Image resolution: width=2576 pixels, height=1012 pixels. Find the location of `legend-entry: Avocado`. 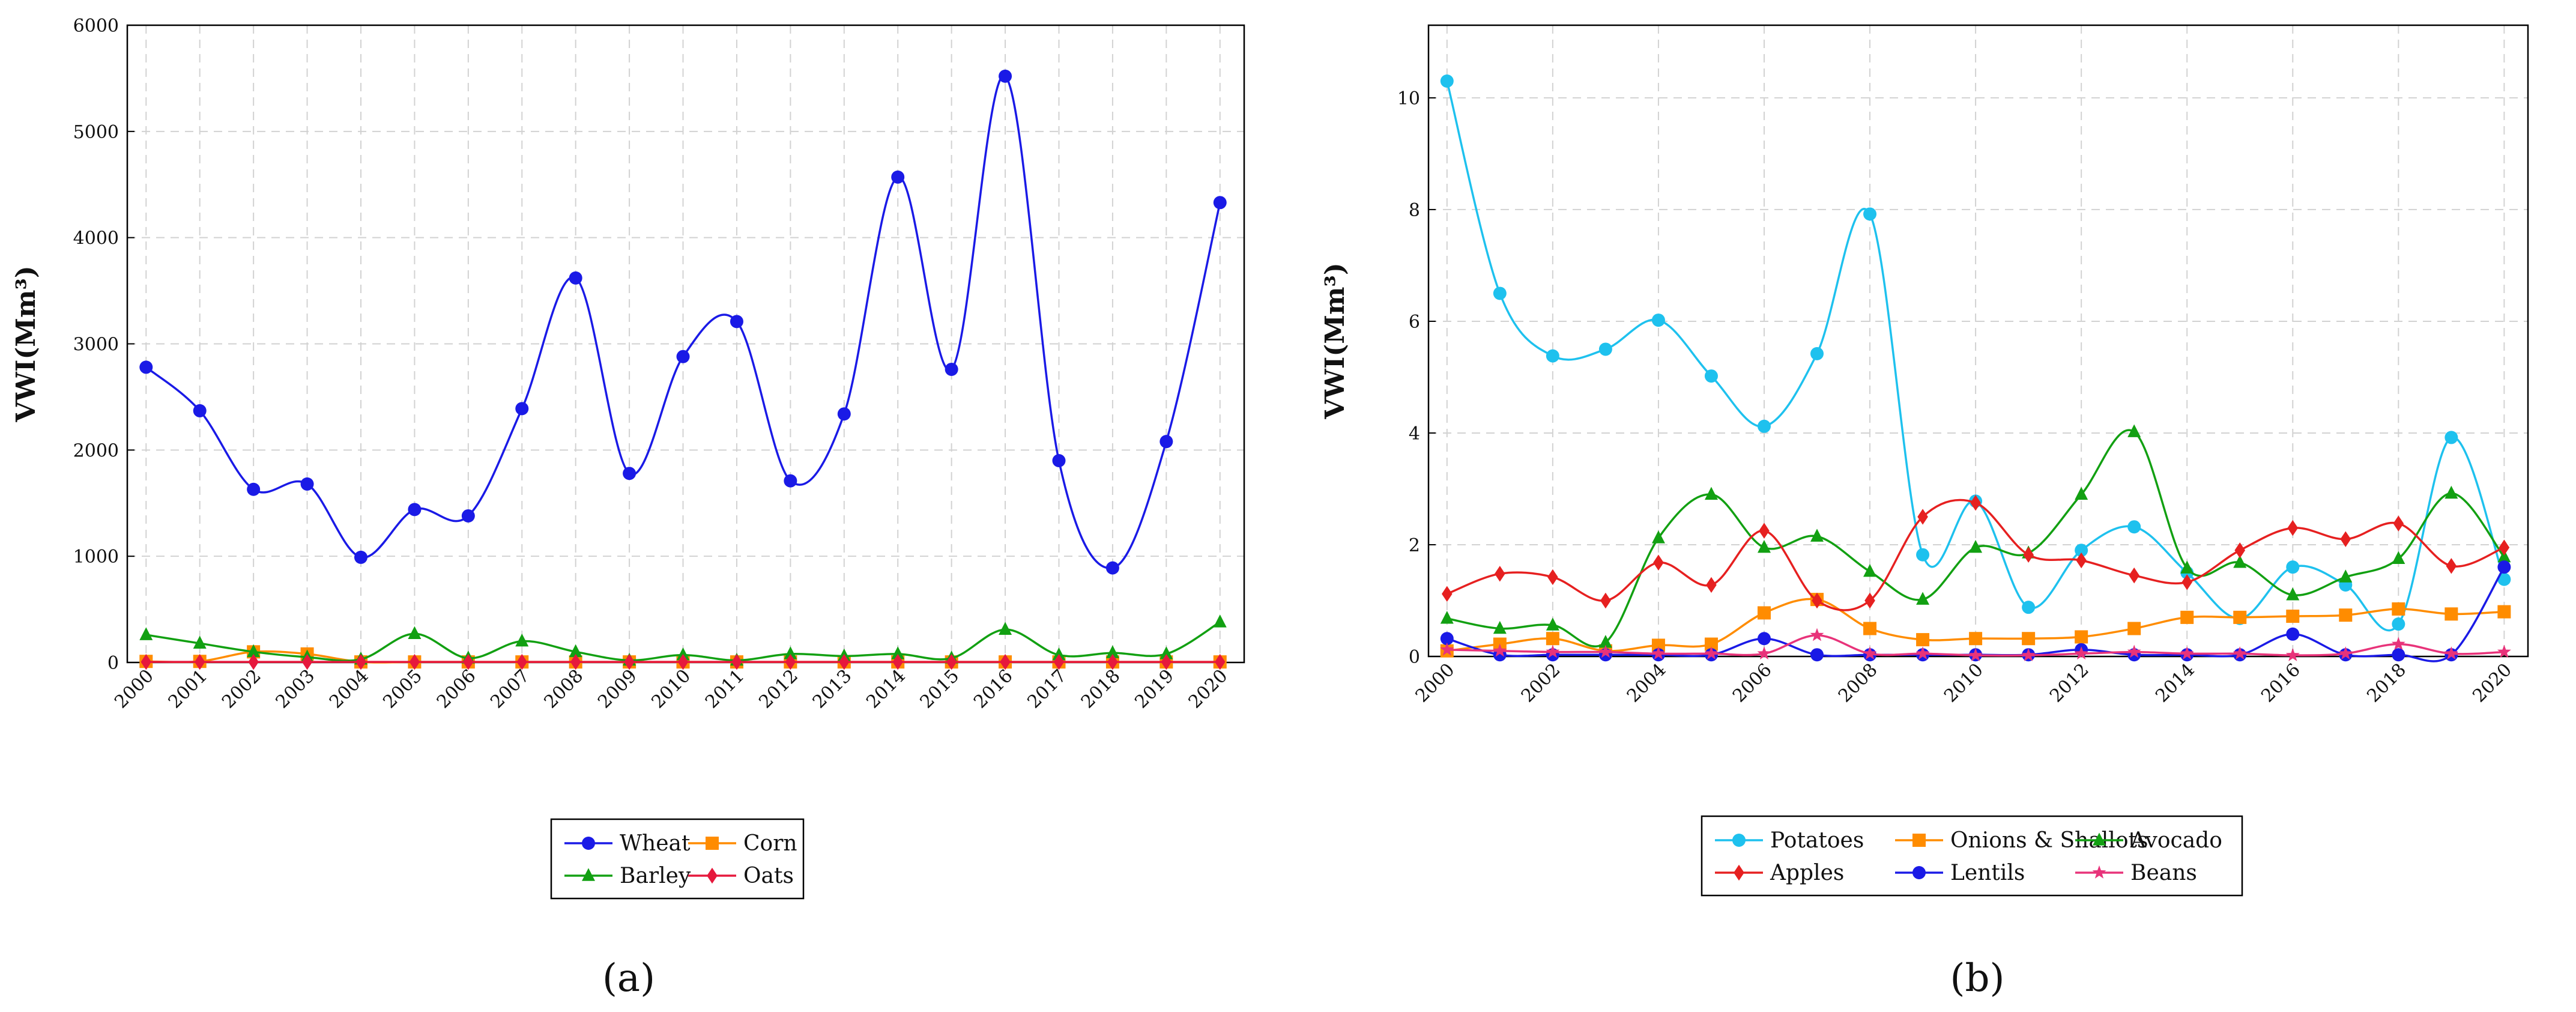

legend-entry: Avocado is located at coordinates (2148, 840).